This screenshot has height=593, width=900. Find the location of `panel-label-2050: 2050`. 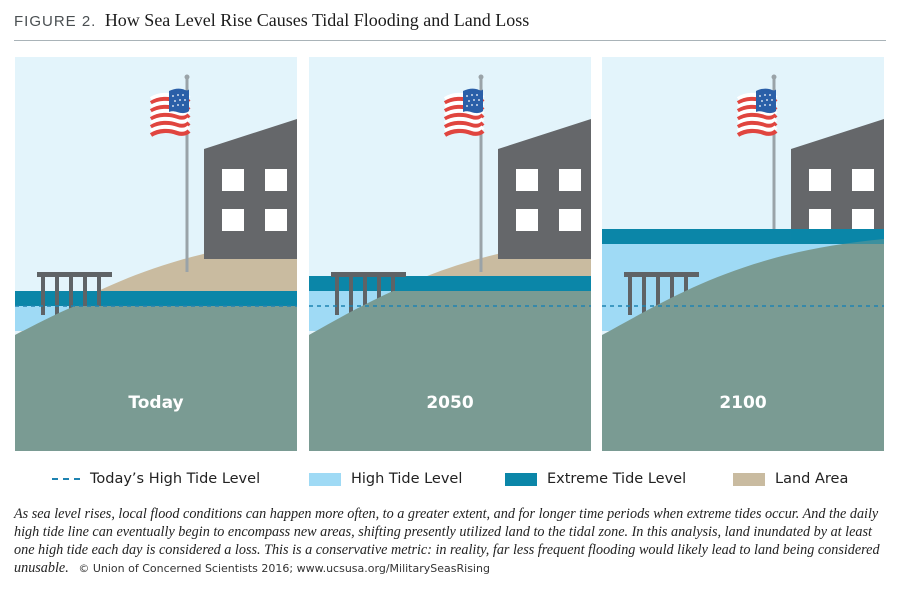

panel-label-2050: 2050 is located at coordinates (450, 403).